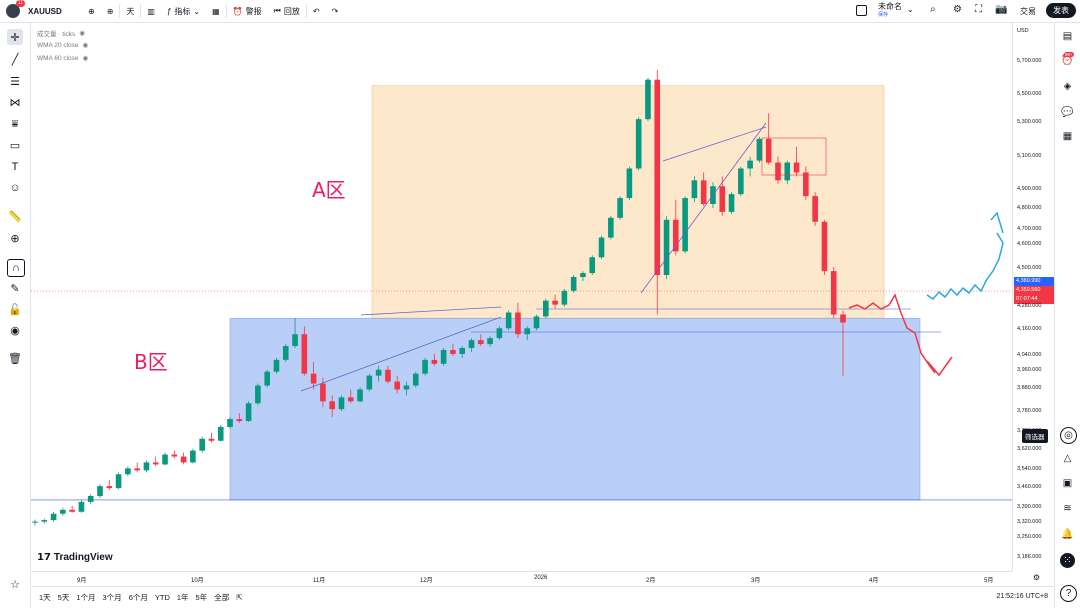  Describe the element at coordinates (957, 9) in the screenshot. I see `settings-gear-icon: ⚙` at that location.